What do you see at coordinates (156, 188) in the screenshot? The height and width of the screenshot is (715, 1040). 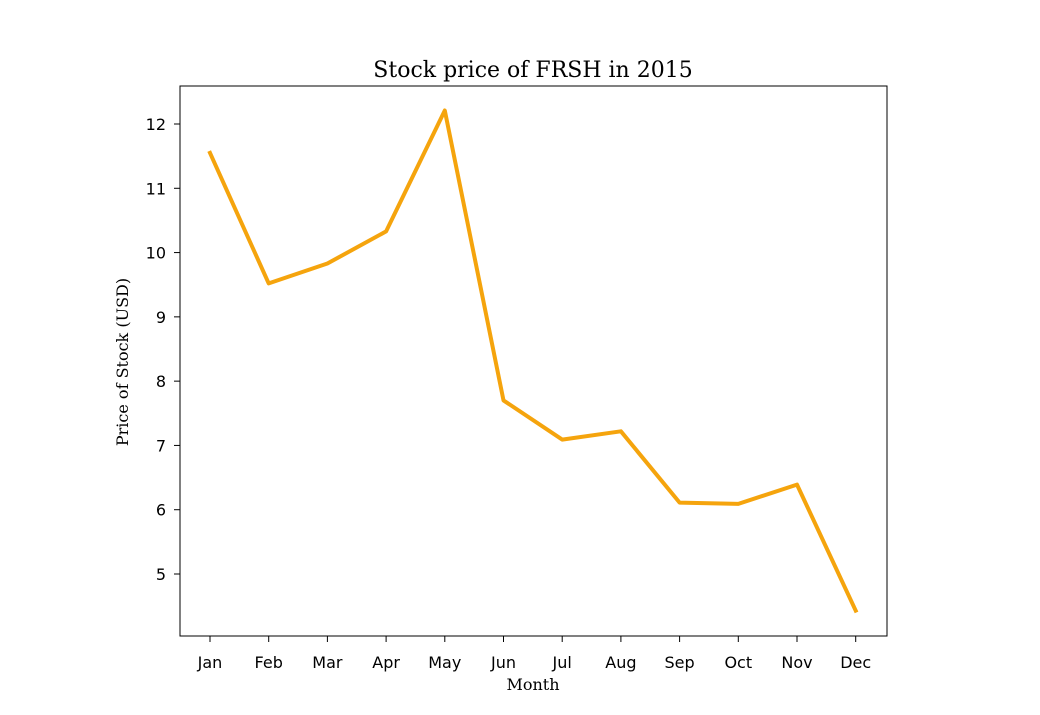 I see `y-tick-label: 11` at bounding box center [156, 188].